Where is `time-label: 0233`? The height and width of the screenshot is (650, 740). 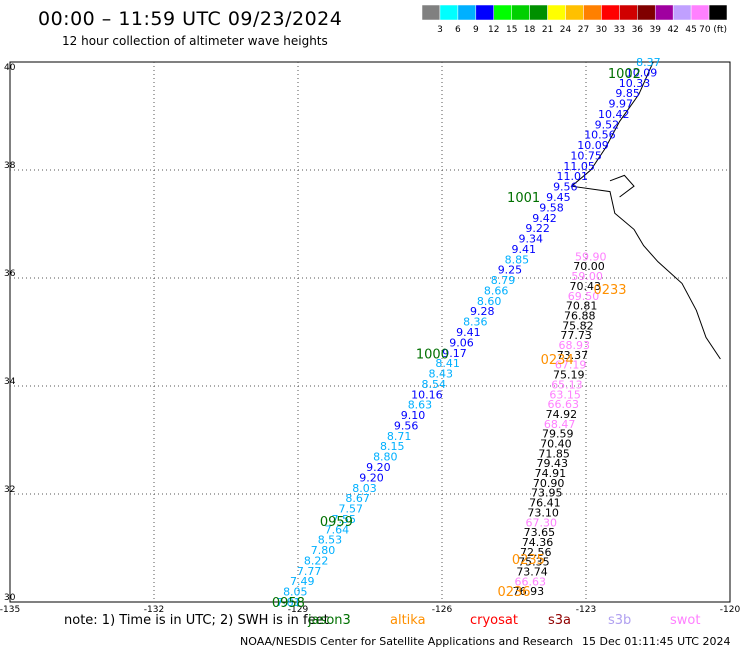 time-label: 0233 is located at coordinates (609, 290).